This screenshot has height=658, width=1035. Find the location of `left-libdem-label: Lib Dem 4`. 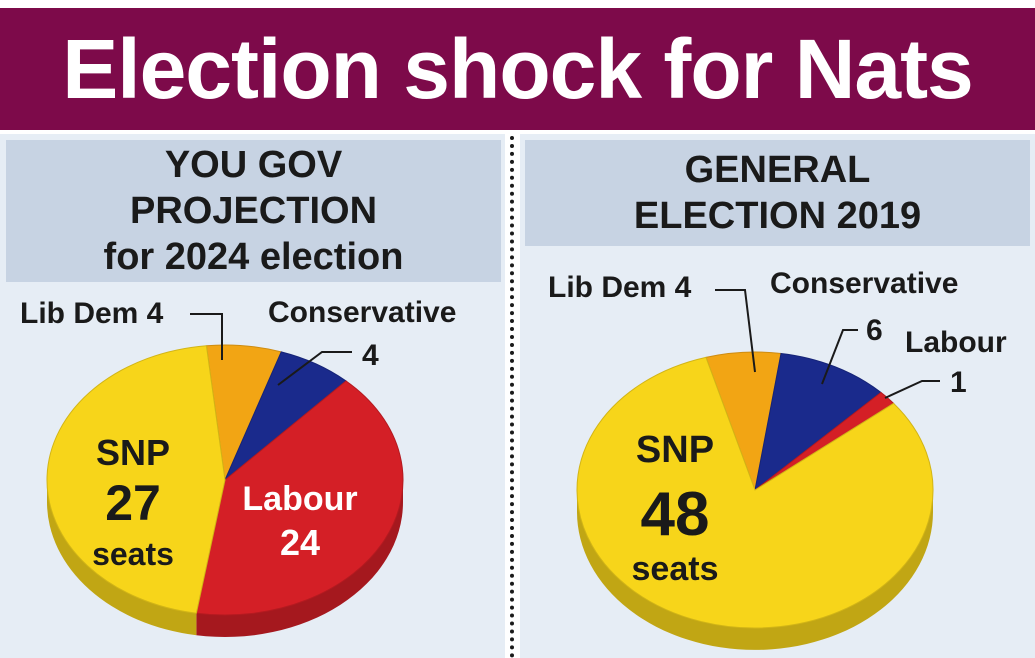

left-libdem-label: Lib Dem 4 is located at coordinates (92, 313).